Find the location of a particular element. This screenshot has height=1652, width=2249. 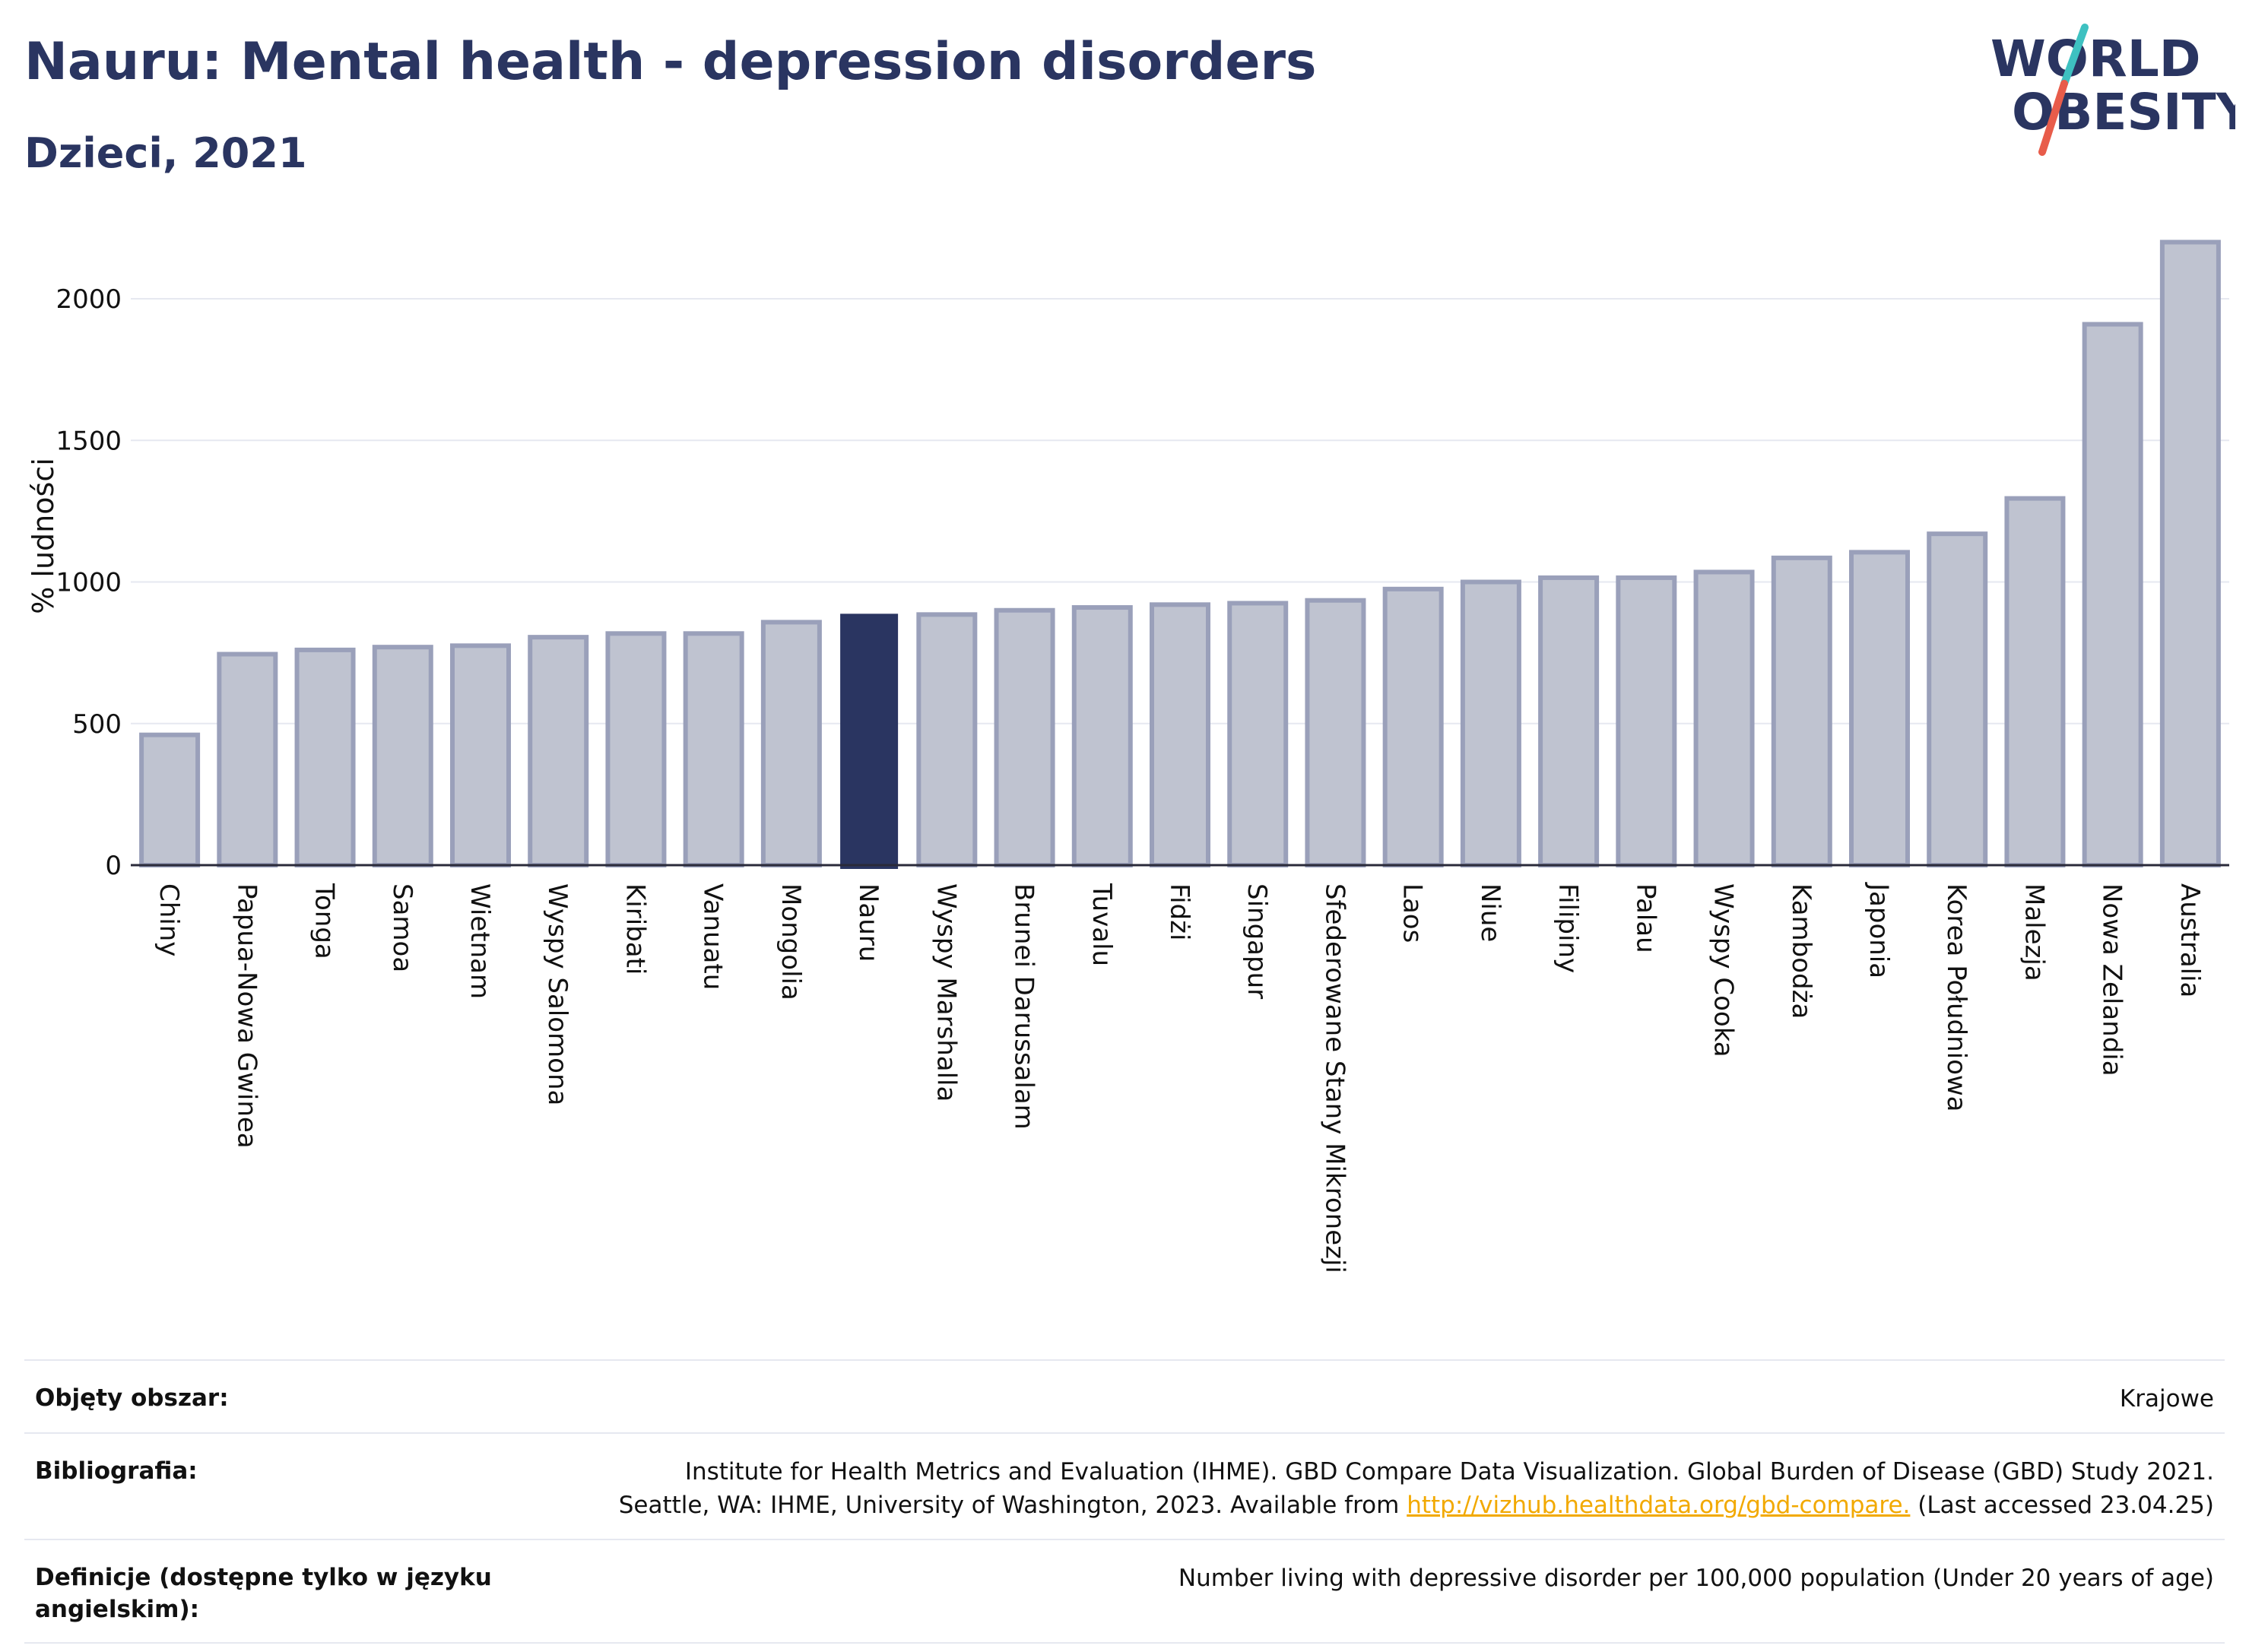

info-value-area: Krajowe is located at coordinates (2166, 1399).